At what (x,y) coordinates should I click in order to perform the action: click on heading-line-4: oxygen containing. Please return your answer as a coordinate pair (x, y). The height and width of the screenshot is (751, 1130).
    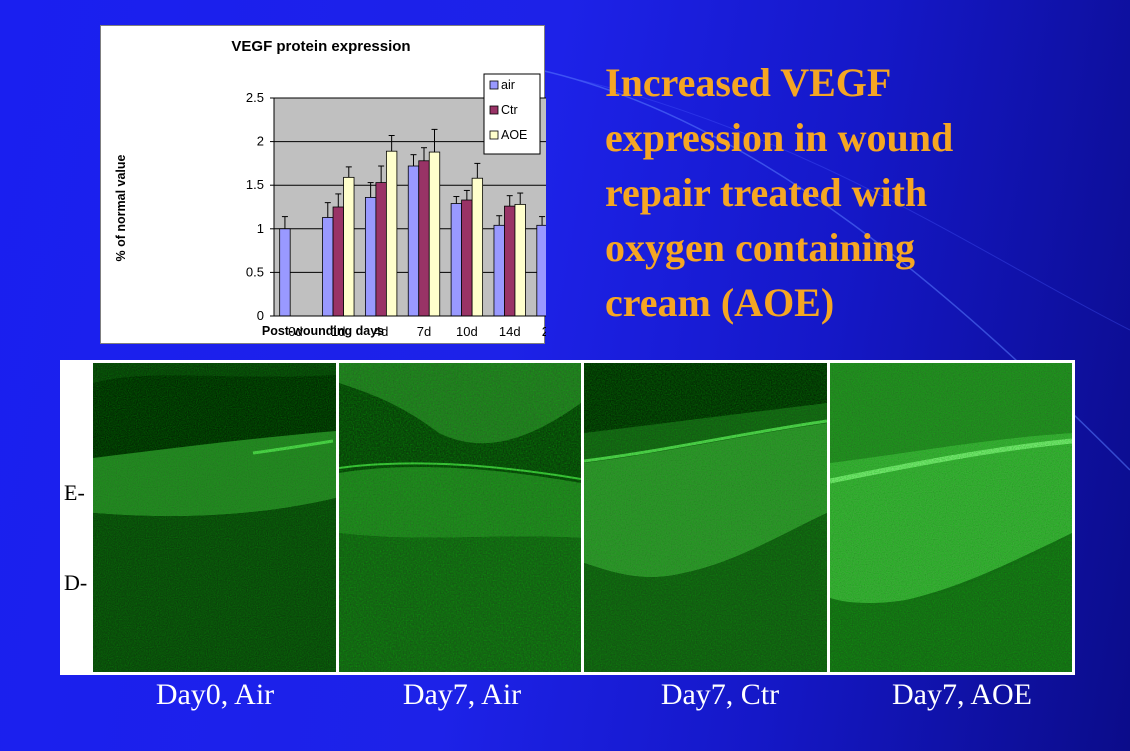
    Looking at the image, I should click on (760, 247).